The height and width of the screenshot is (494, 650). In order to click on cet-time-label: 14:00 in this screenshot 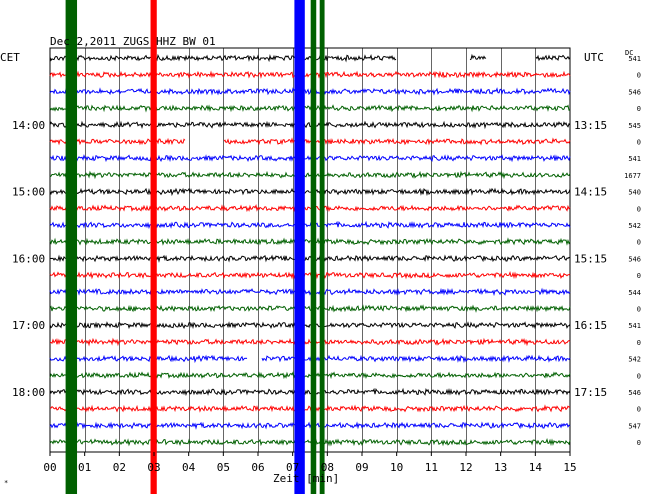, I will do `click(28, 125)`.